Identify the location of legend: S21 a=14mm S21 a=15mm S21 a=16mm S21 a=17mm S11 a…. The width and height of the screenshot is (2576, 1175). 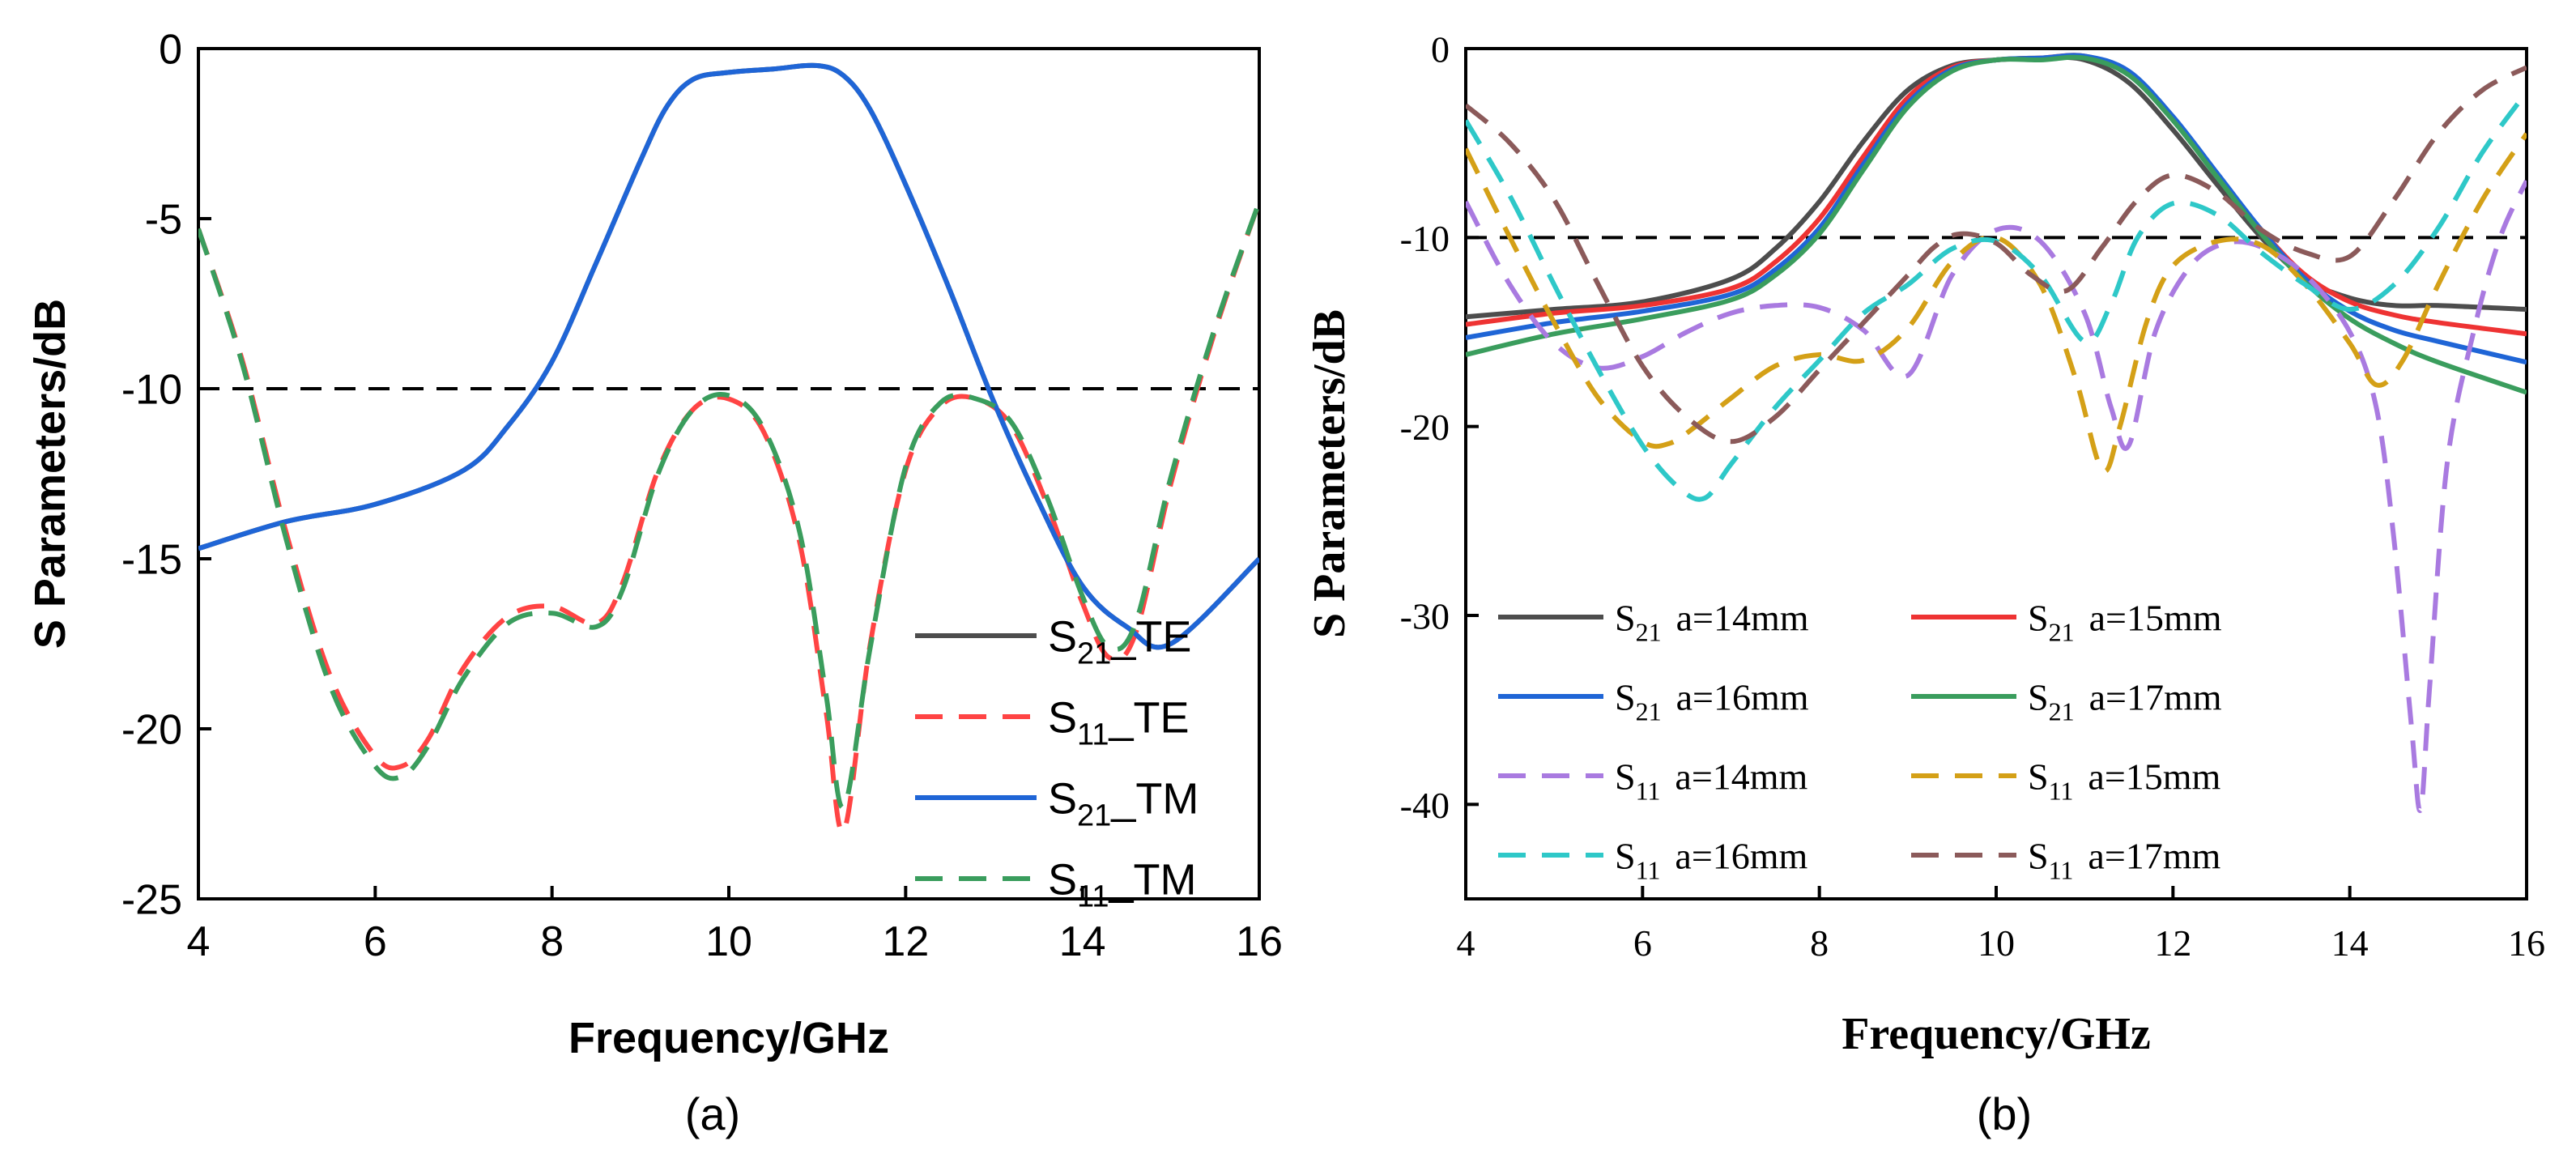
(1860, 741).